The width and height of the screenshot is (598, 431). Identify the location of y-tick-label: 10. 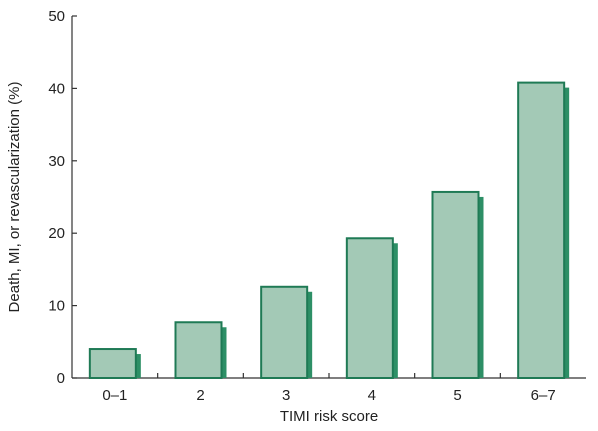
(56, 306).